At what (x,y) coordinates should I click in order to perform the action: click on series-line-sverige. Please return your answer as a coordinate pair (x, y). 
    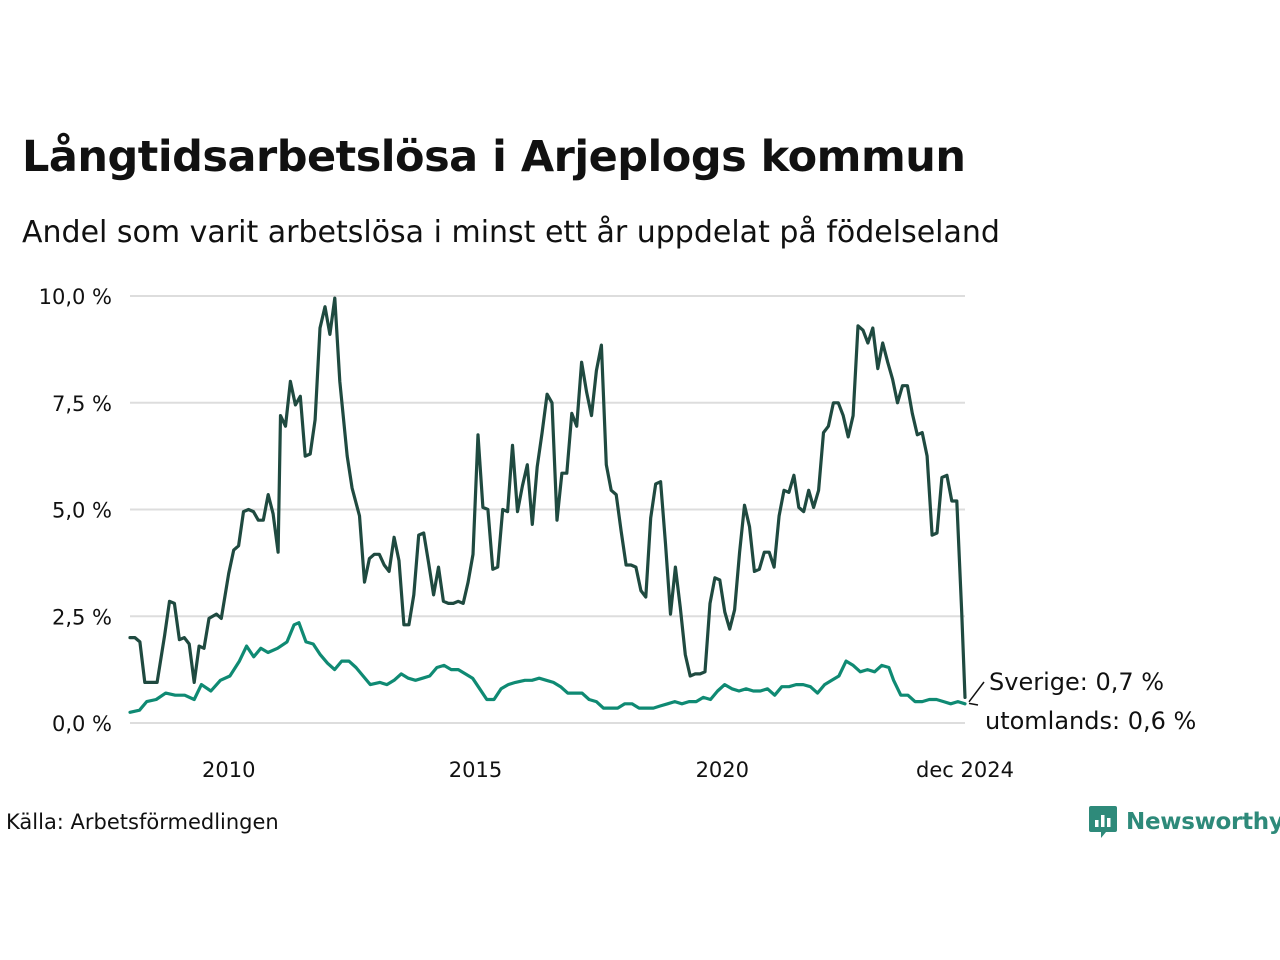
    Looking at the image, I should click on (547, 667).